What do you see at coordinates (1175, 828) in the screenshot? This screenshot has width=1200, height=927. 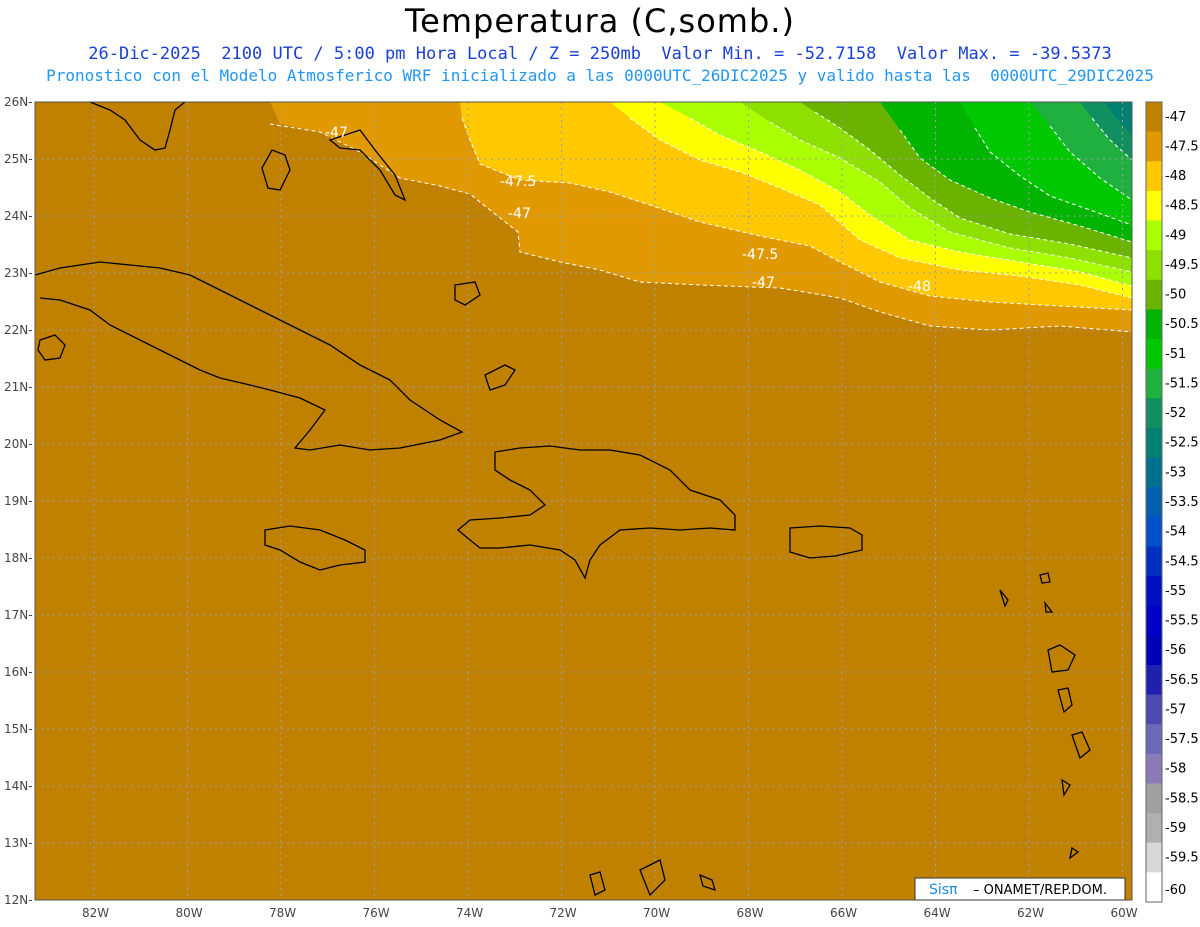 I see `colorbar-label: -59` at bounding box center [1175, 828].